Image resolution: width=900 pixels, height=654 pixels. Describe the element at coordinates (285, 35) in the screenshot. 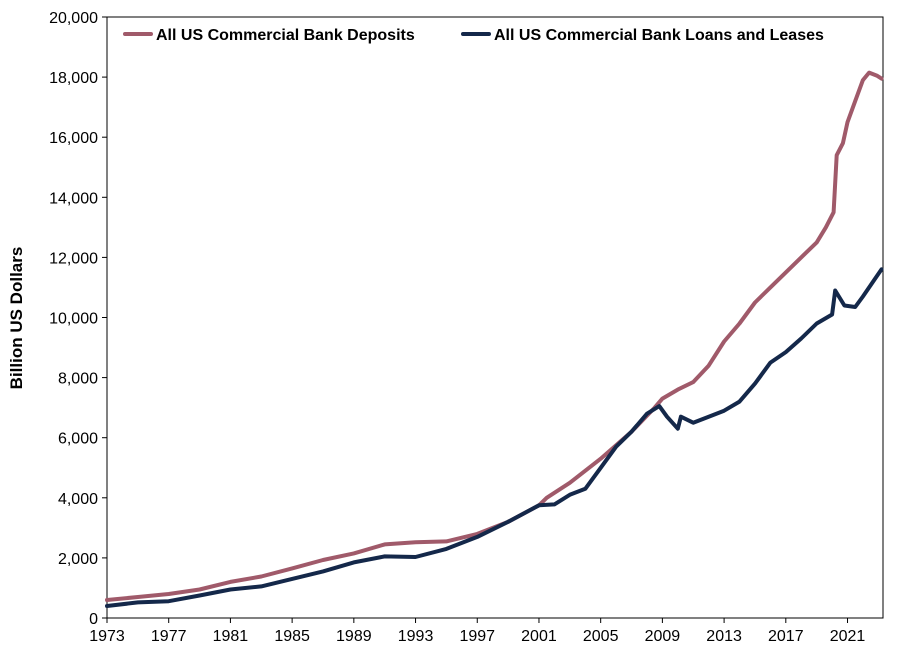

I see `legend-label: All US Commercial Bank Deposits` at that location.